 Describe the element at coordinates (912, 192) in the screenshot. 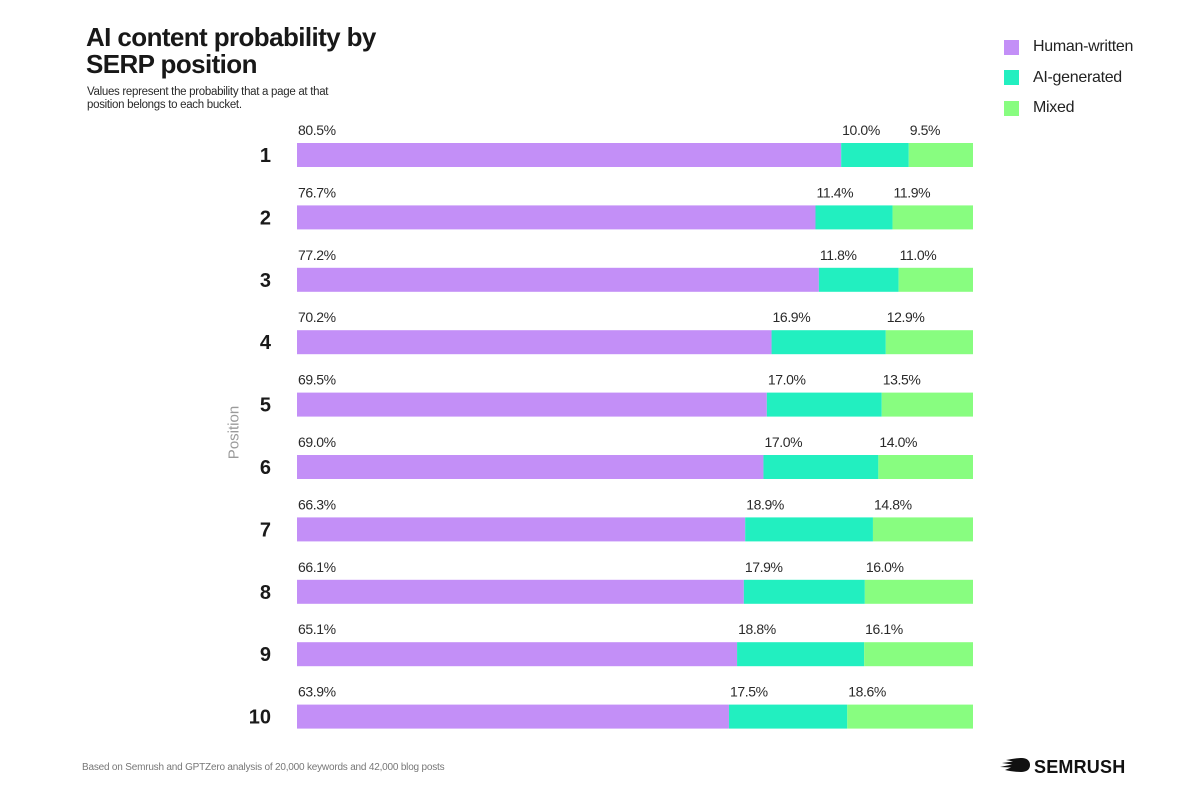

I see `data-label-mixed: 11.9%` at that location.